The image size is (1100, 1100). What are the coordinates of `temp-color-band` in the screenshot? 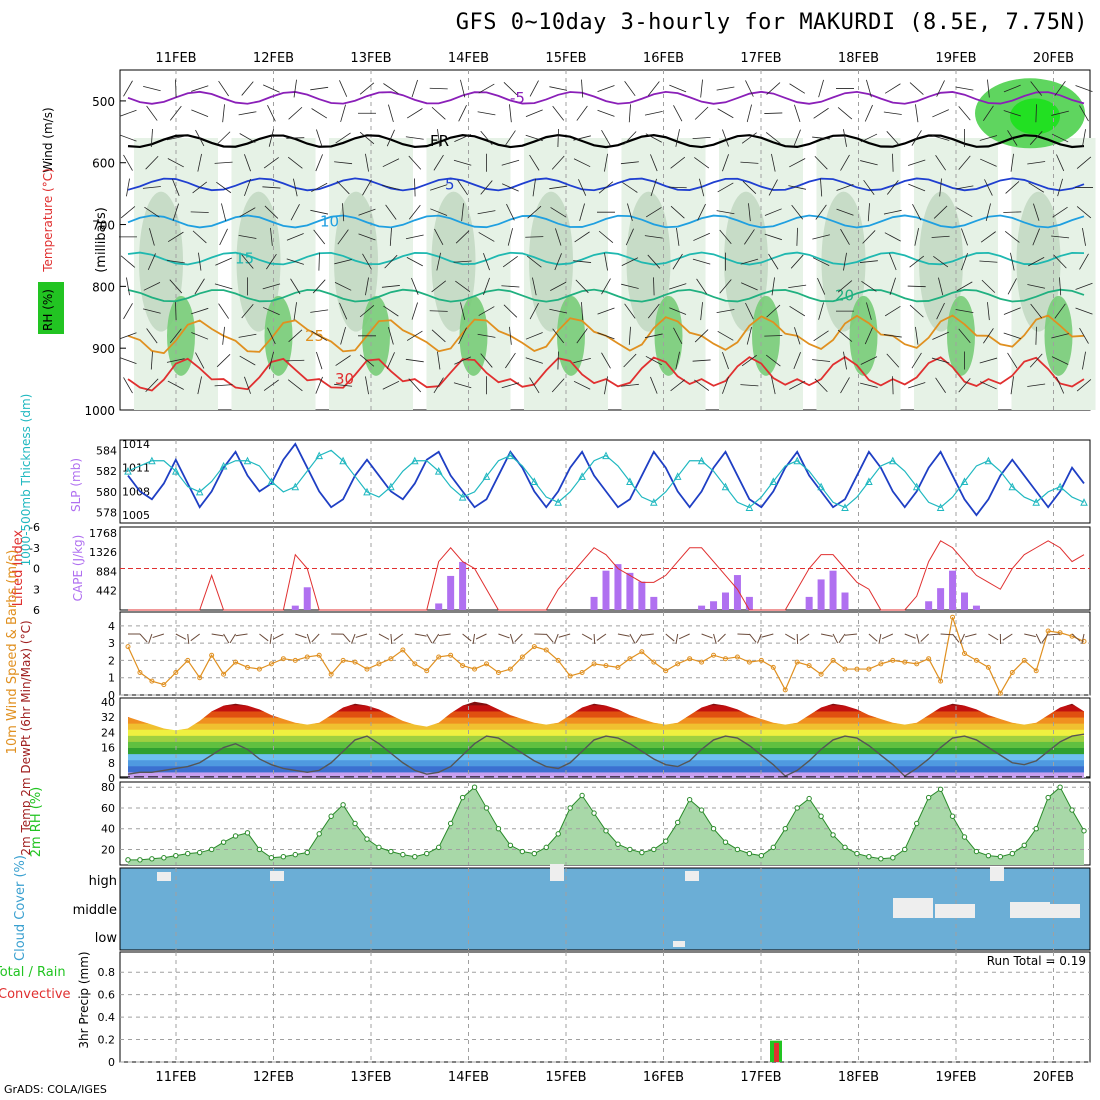 It's located at (606, 757).